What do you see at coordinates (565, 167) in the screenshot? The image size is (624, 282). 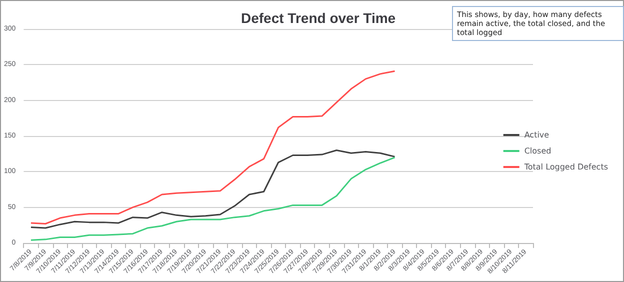 I see `legend-label: Total Logged Defects` at bounding box center [565, 167].